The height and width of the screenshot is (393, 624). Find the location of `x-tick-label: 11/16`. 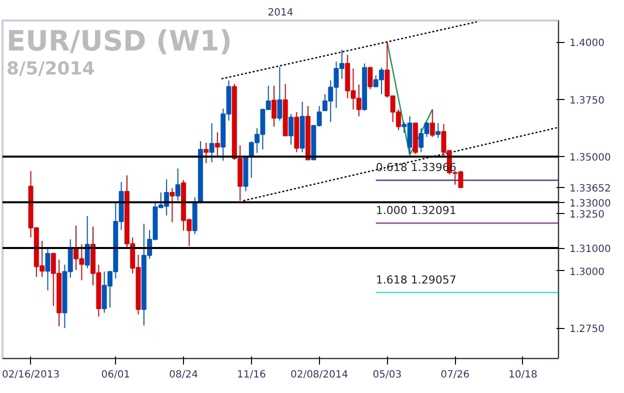

x-tick-label: 11/16 is located at coordinates (251, 375).